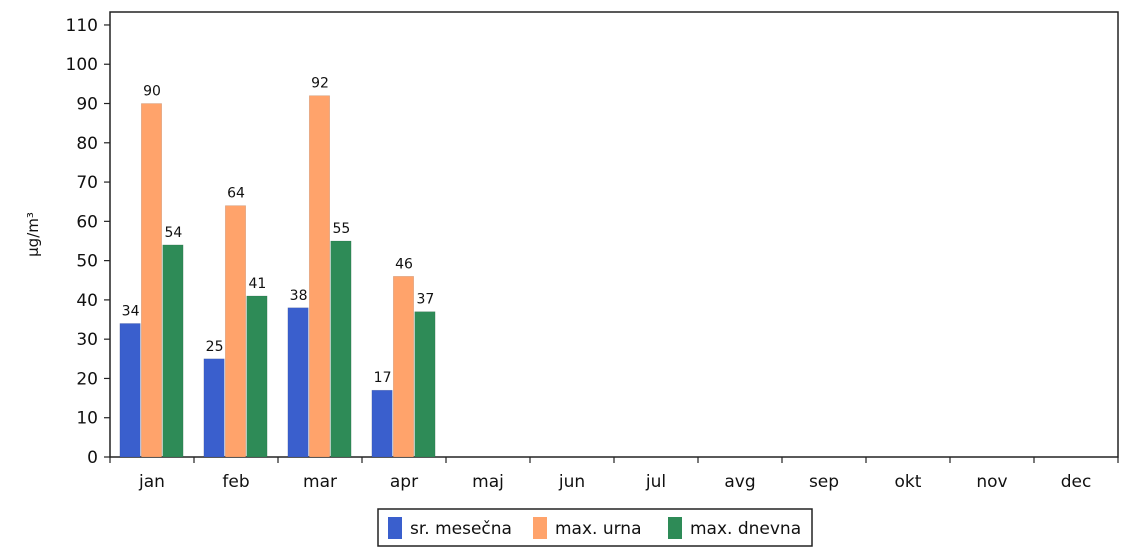 Image resolution: width=1131 pixels, height=549 pixels. What do you see at coordinates (258, 284) in the screenshot?
I see `bar-value-label: 41` at bounding box center [258, 284].